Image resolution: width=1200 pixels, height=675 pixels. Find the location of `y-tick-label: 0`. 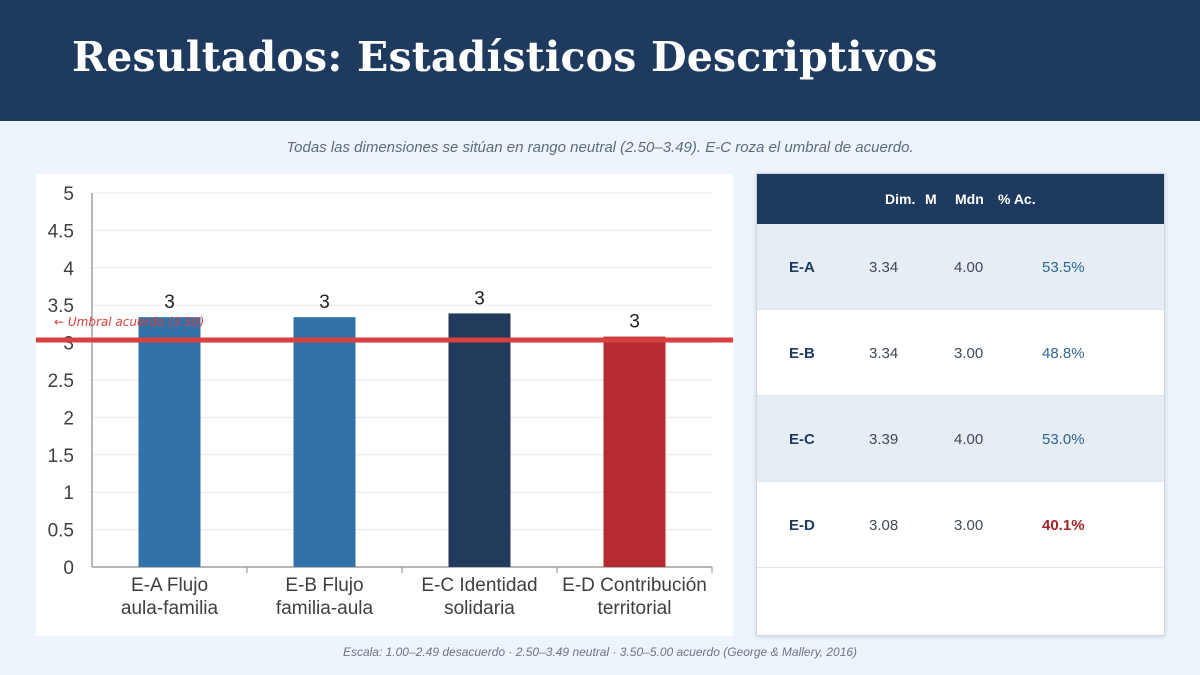

y-tick-label: 0 is located at coordinates (68, 568).